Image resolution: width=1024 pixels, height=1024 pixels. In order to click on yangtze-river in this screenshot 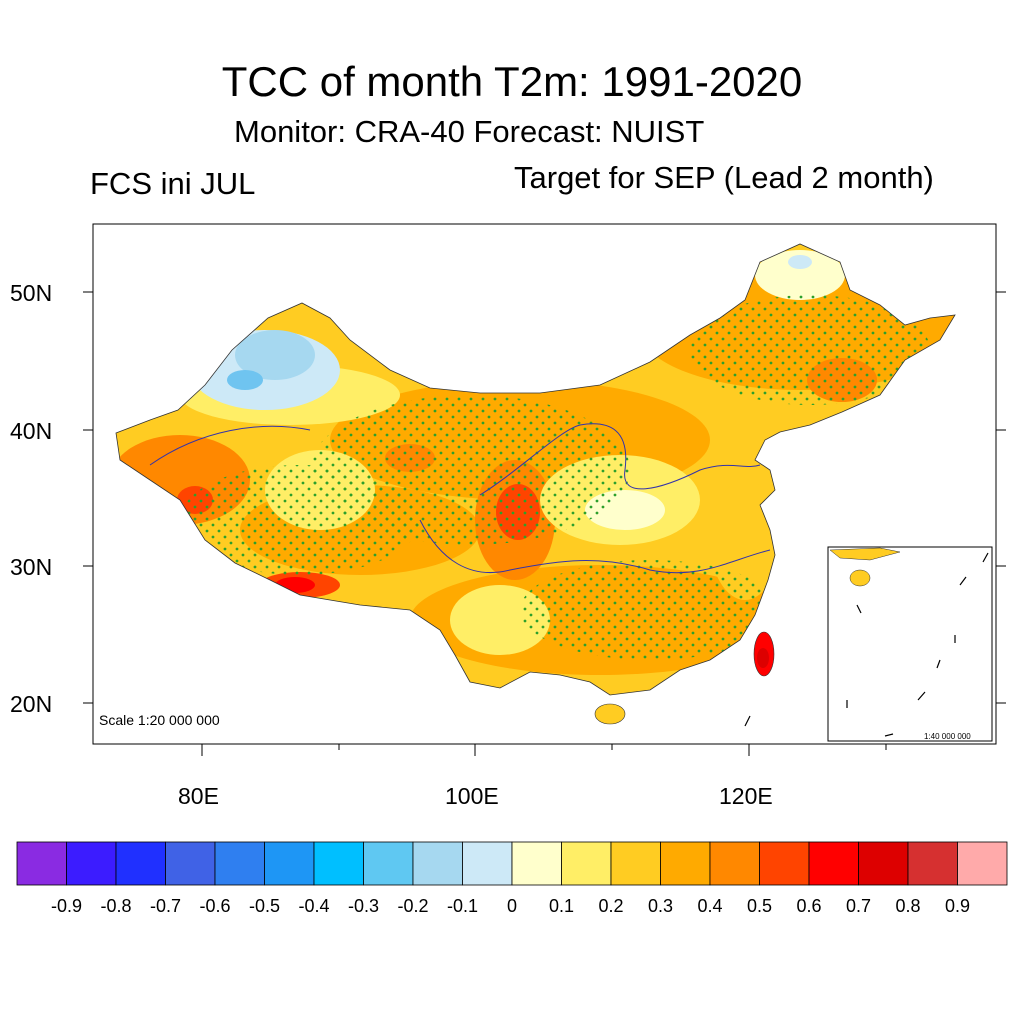, I will do `click(595, 546)`.